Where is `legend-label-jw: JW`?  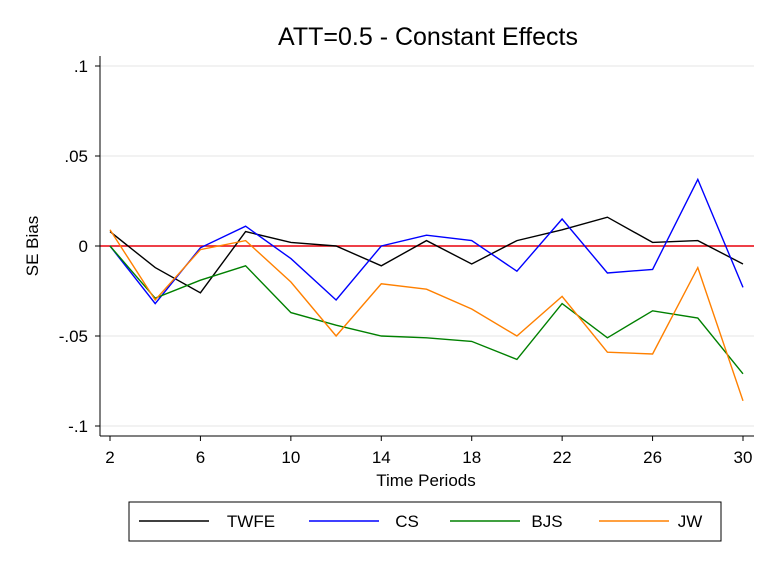
legend-label-jw: JW is located at coordinates (690, 521).